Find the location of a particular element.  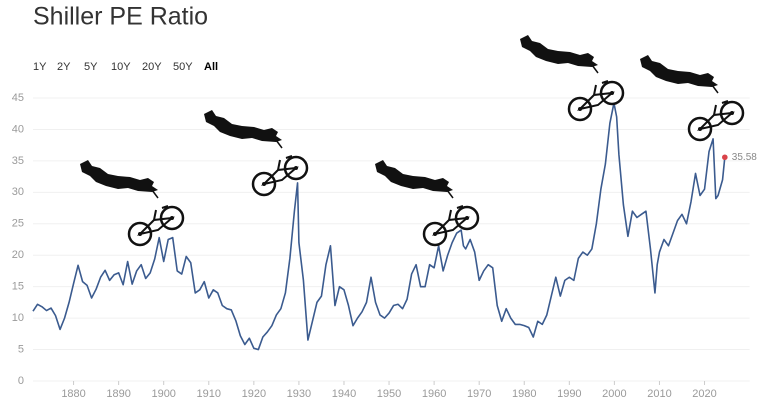

y-tick-label: 5 is located at coordinates (21, 349).